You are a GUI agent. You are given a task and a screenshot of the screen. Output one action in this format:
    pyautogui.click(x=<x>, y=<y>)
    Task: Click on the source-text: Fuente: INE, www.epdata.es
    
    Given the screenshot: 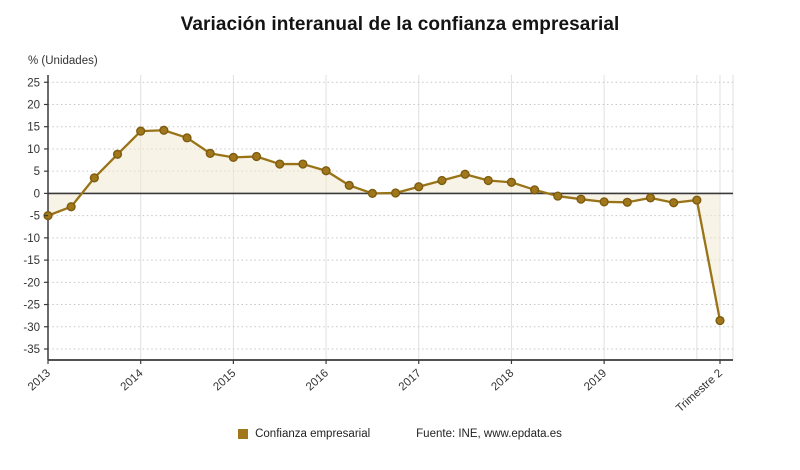 What is the action you would take?
    pyautogui.click(x=489, y=434)
    